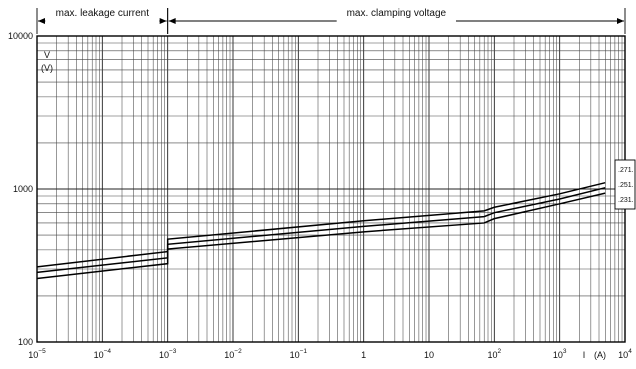 This screenshot has width=636, height=369. What do you see at coordinates (103, 354) in the screenshot?
I see `x-tick-label: 10⁻⁴` at bounding box center [103, 354].